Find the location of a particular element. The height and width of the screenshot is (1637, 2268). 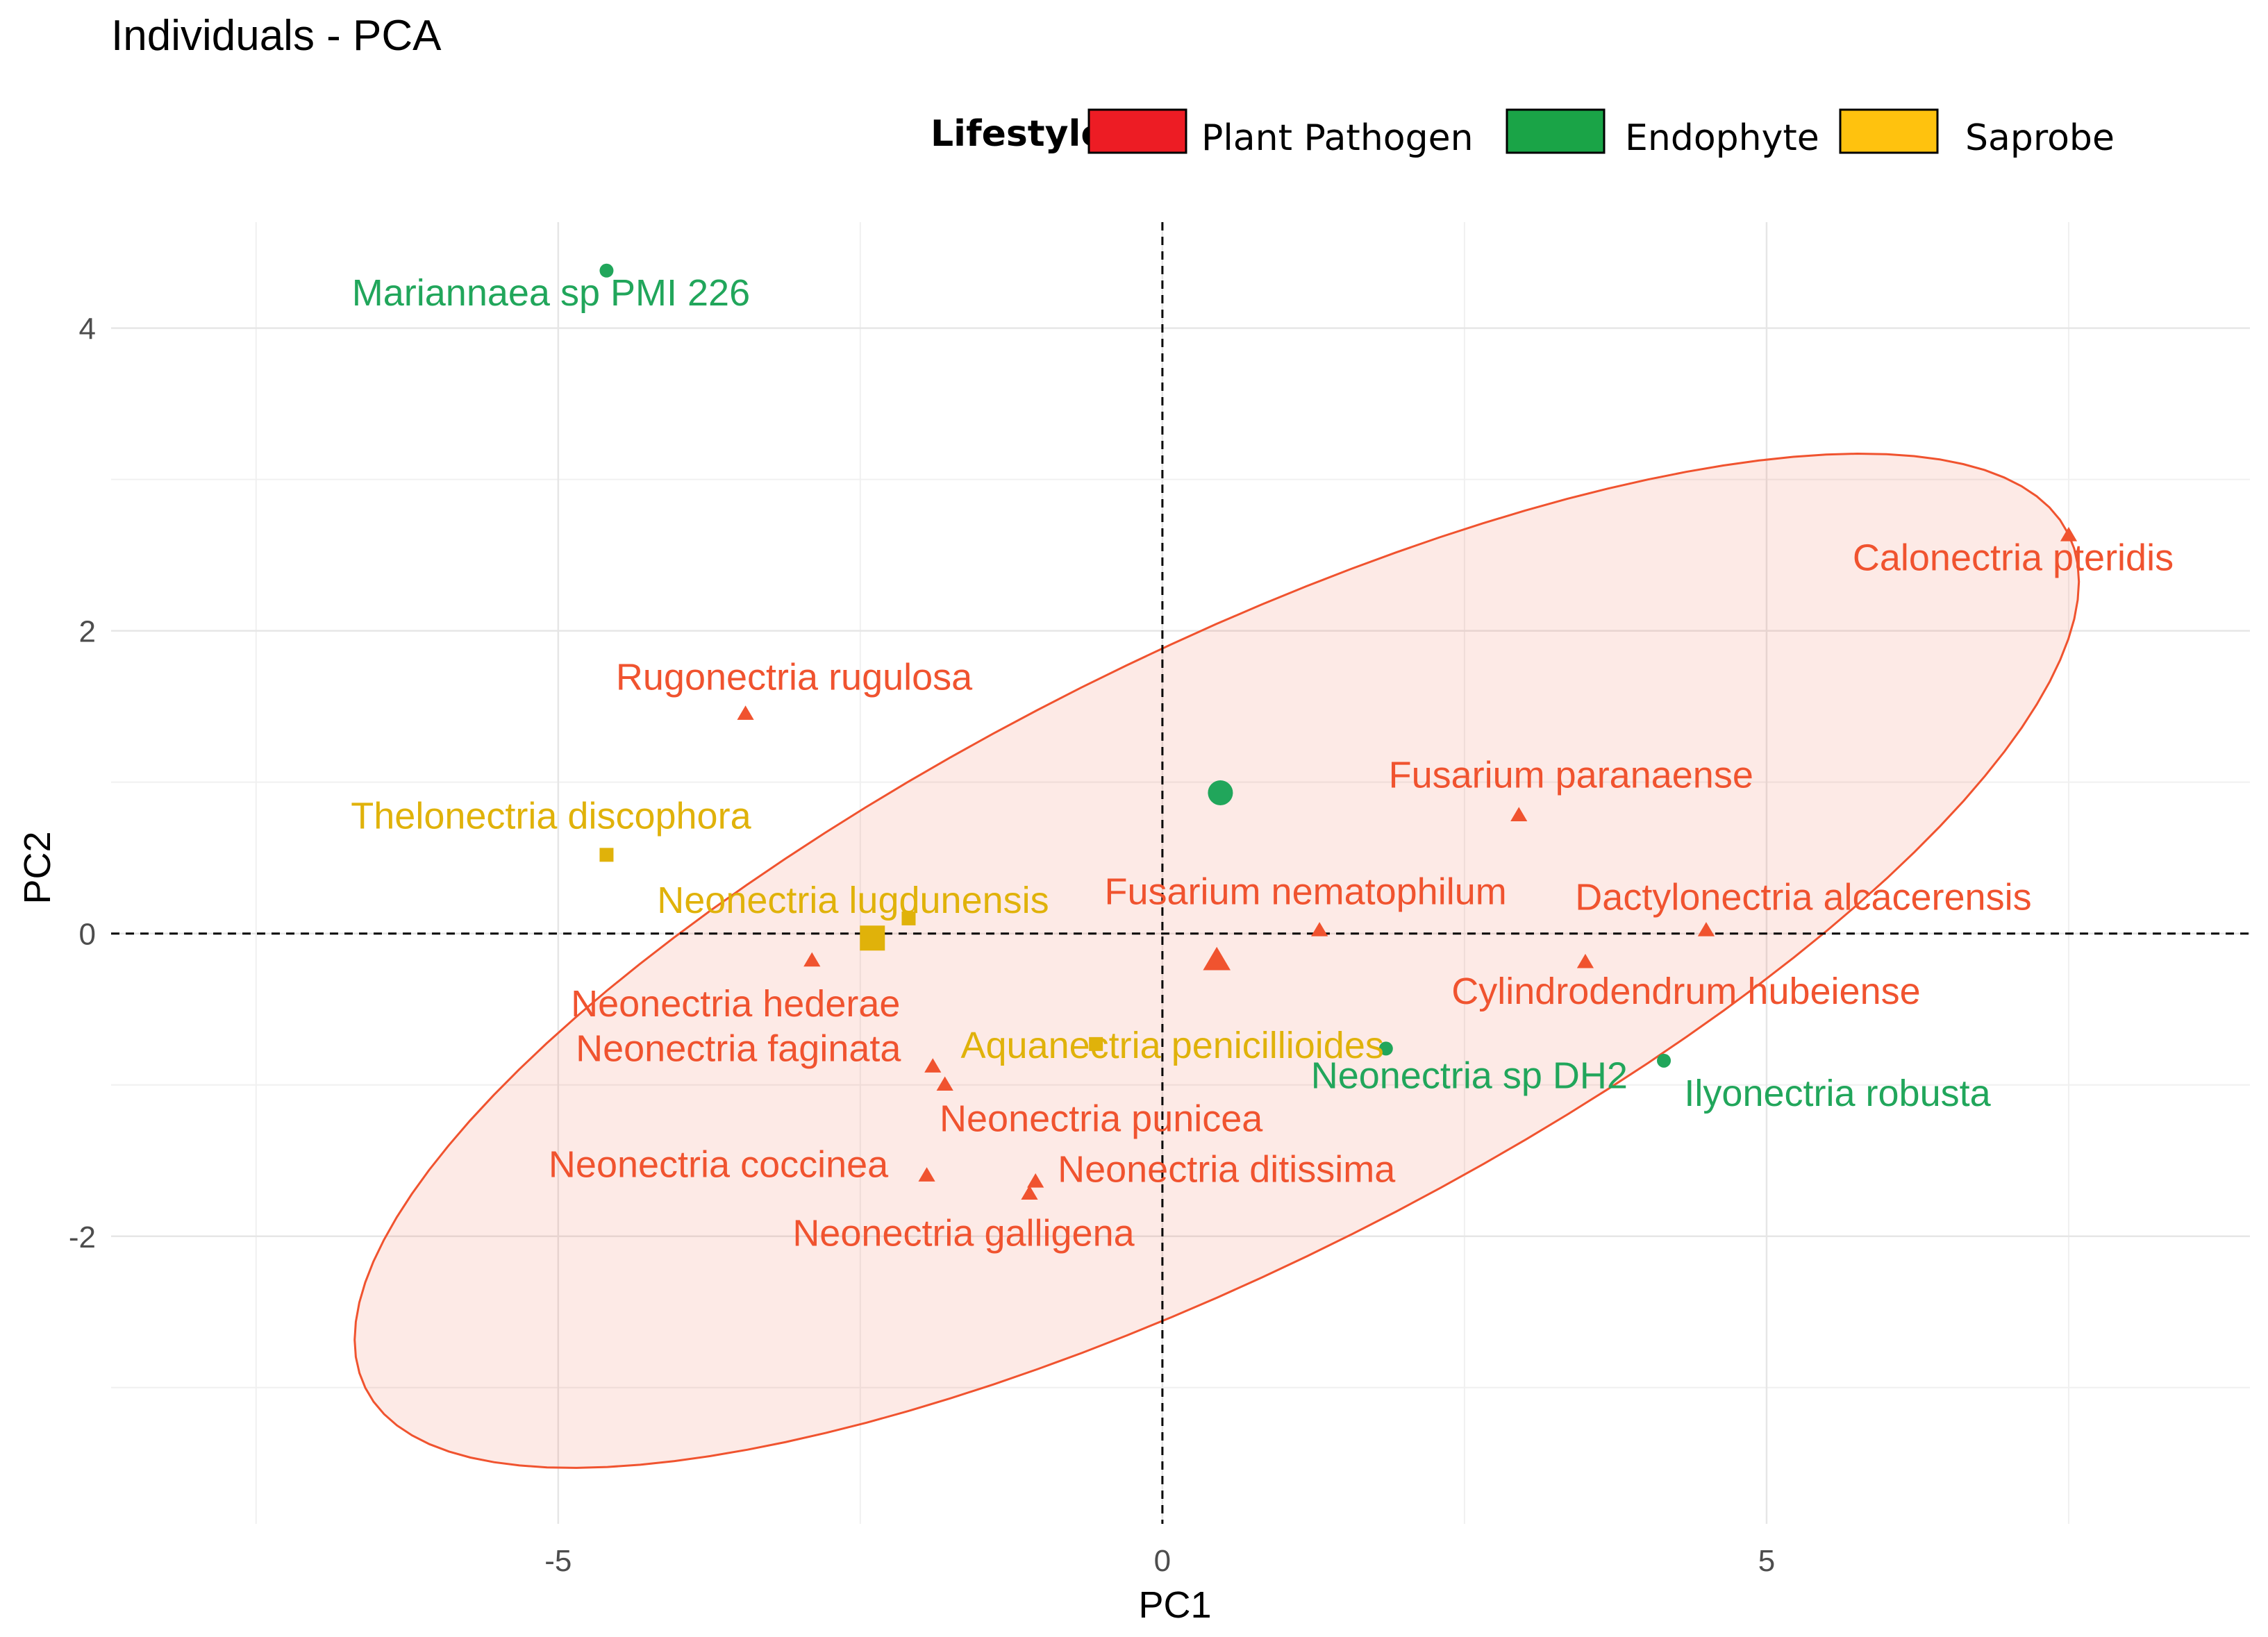

point-label: Fusarium paranaense is located at coordinates (1571, 775).